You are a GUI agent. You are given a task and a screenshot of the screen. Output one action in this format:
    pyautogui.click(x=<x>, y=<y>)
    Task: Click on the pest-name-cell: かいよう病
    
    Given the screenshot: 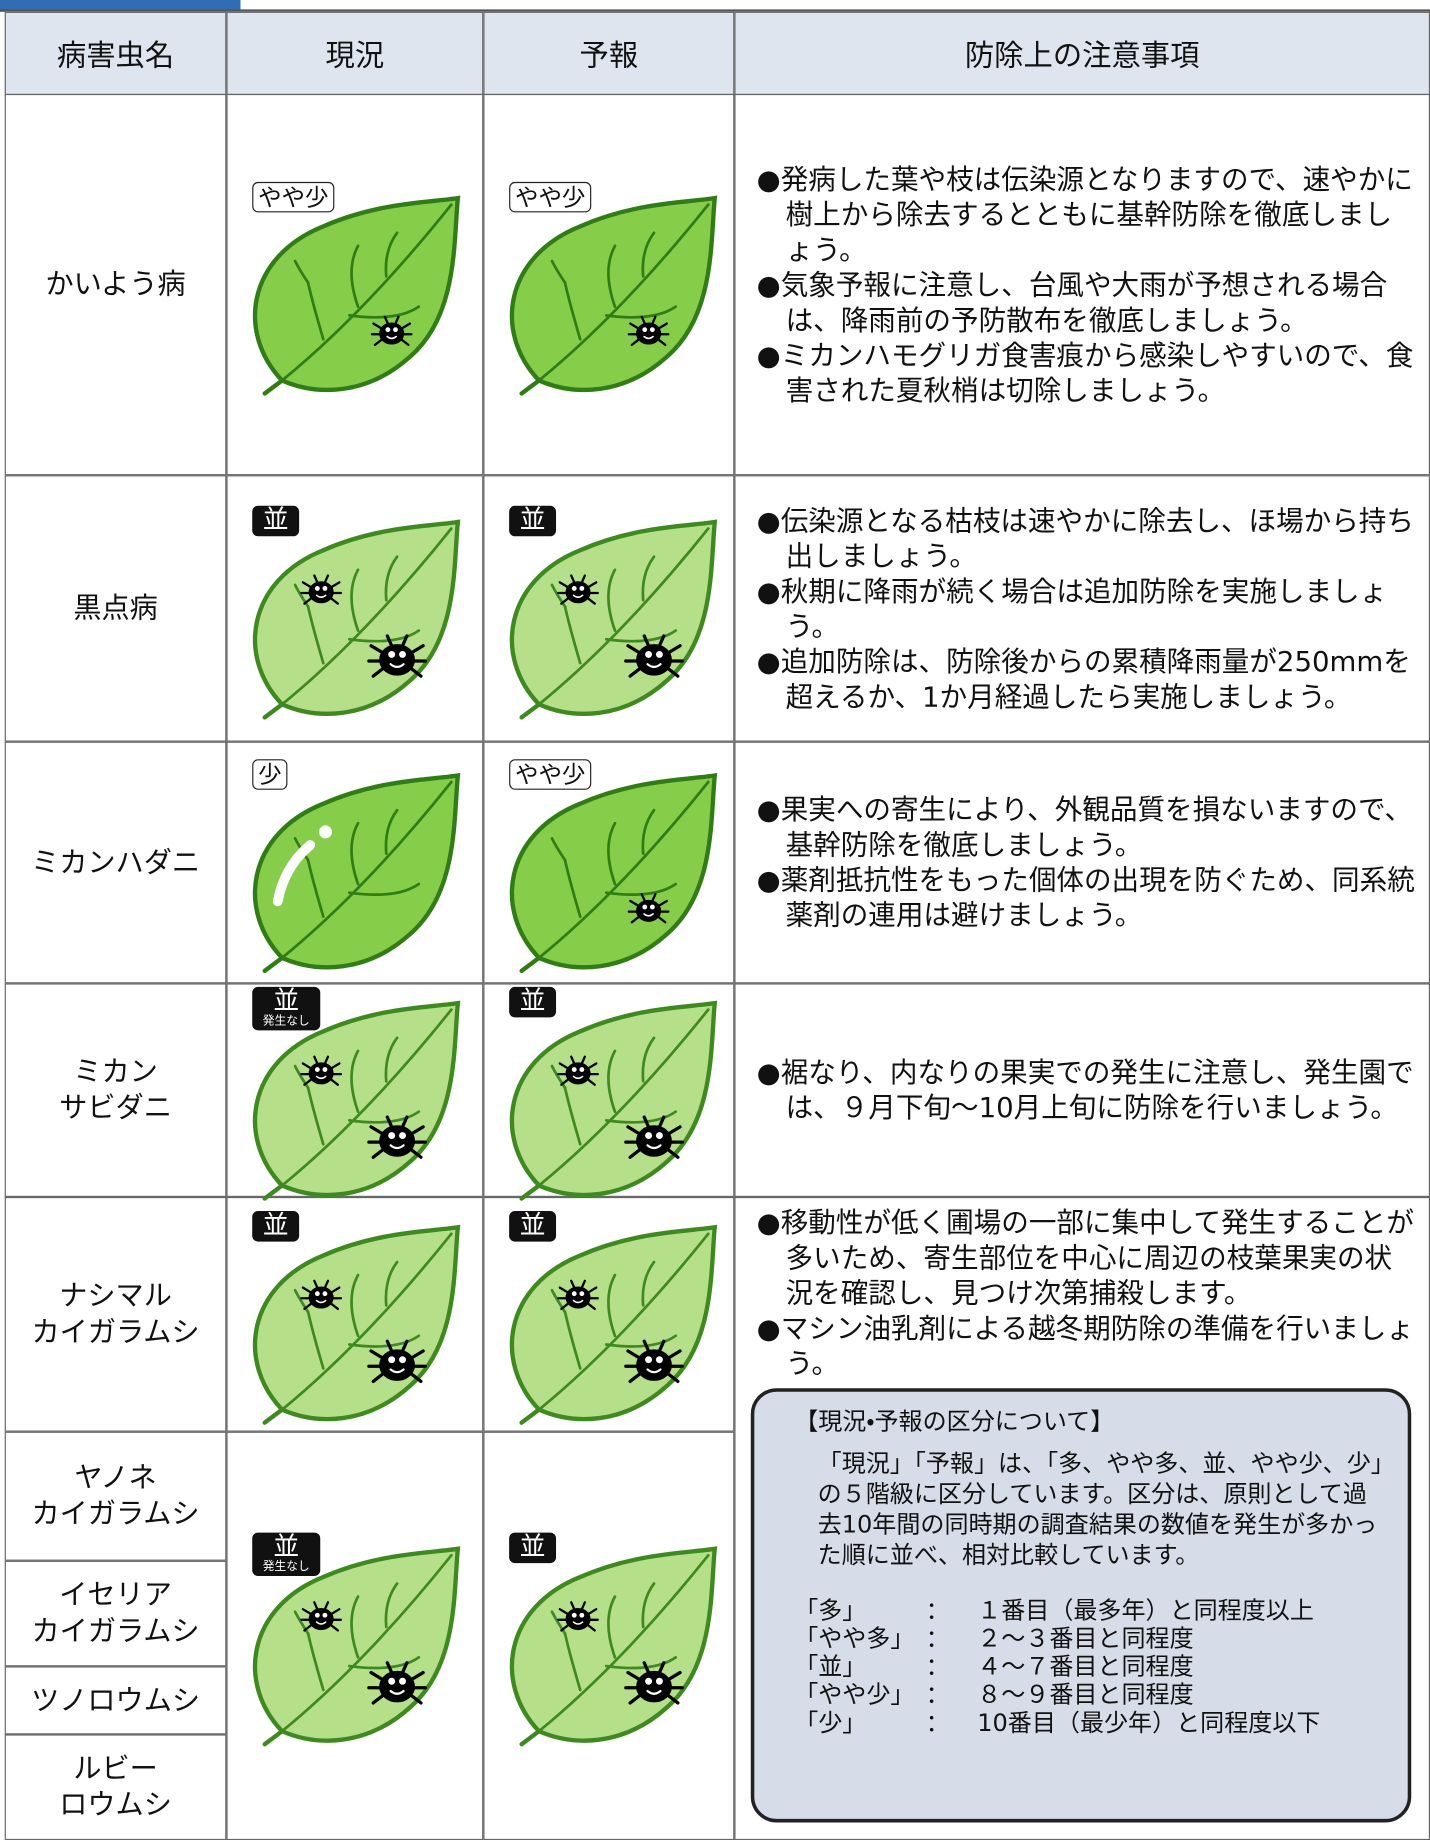 What is the action you would take?
    pyautogui.click(x=115, y=284)
    